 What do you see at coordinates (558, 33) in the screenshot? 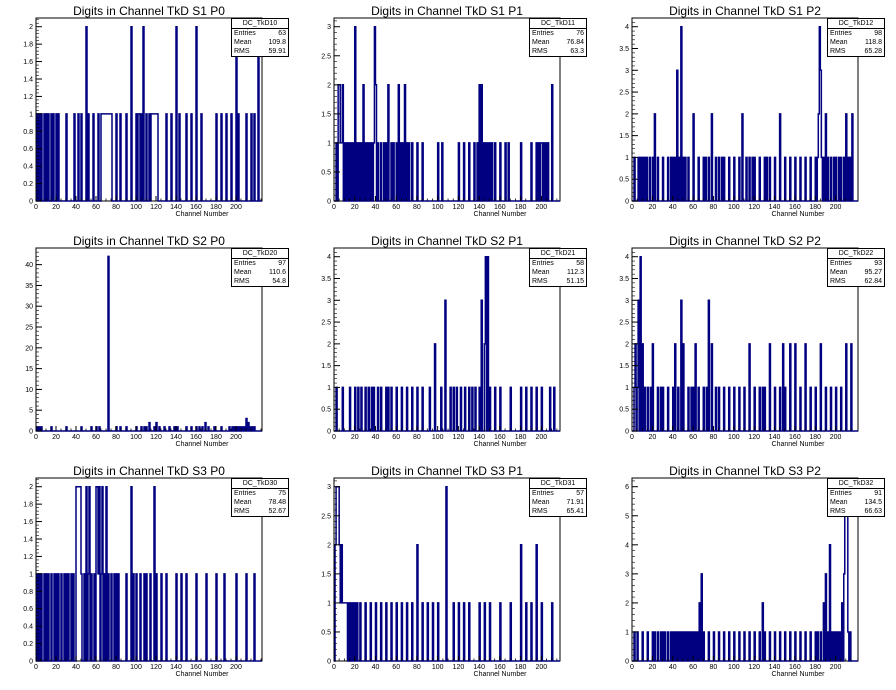
I see `stats-row-entries: Entries 76` at bounding box center [558, 33].